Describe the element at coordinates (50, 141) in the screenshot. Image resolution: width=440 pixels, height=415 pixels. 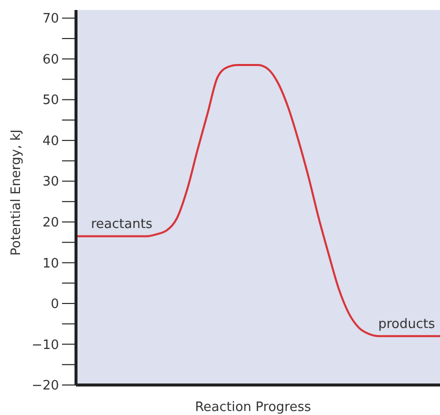
I see `y-tick-label: 40` at that location.